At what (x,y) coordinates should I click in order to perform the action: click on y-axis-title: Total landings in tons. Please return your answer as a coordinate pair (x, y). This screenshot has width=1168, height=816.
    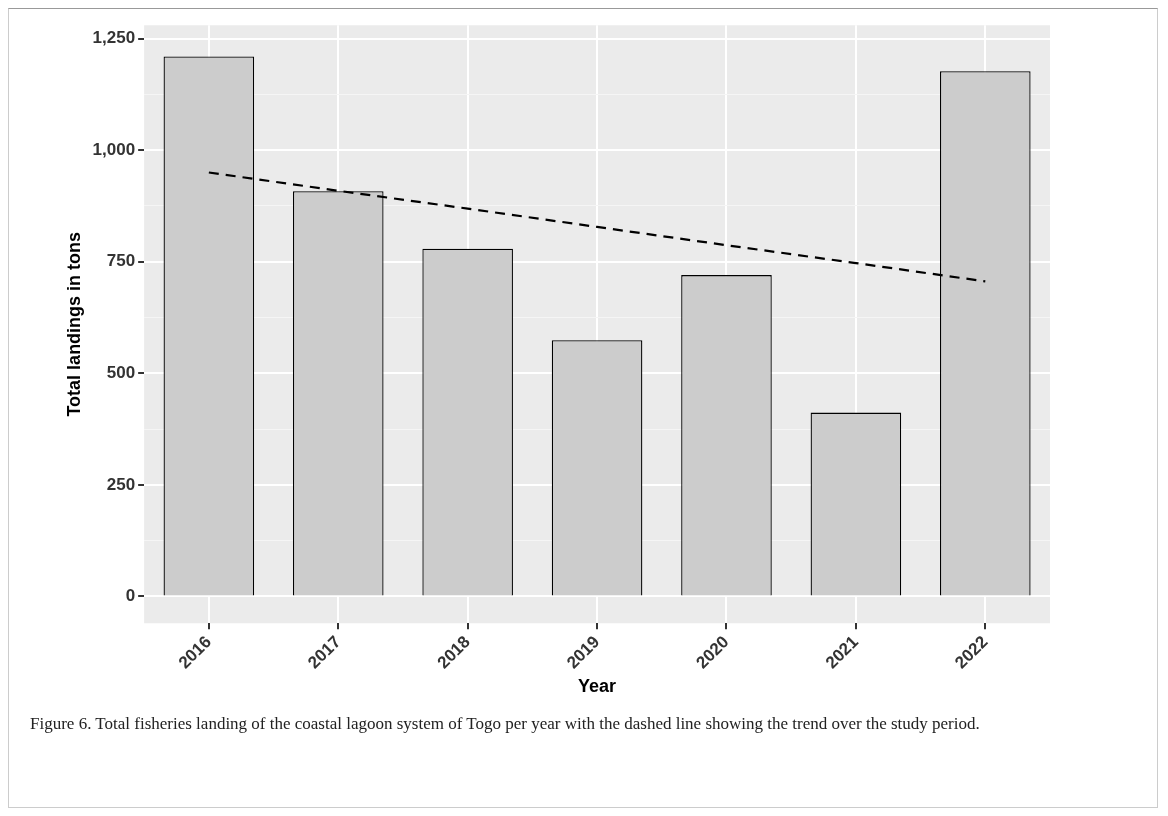
    Looking at the image, I should click on (73, 324).